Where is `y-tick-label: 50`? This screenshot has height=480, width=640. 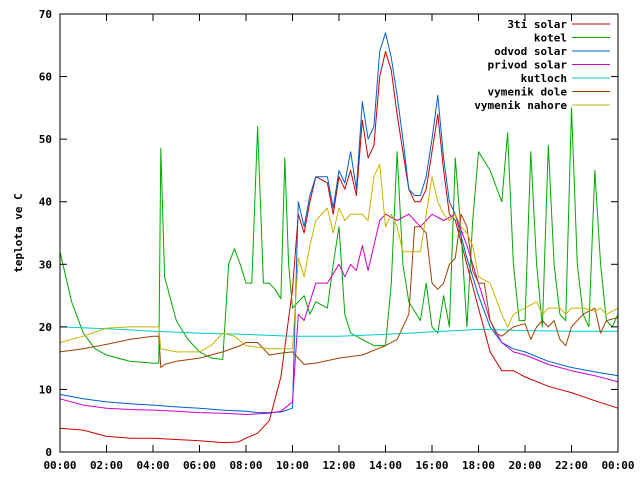
y-tick-label: 50 is located at coordinates (45, 139).